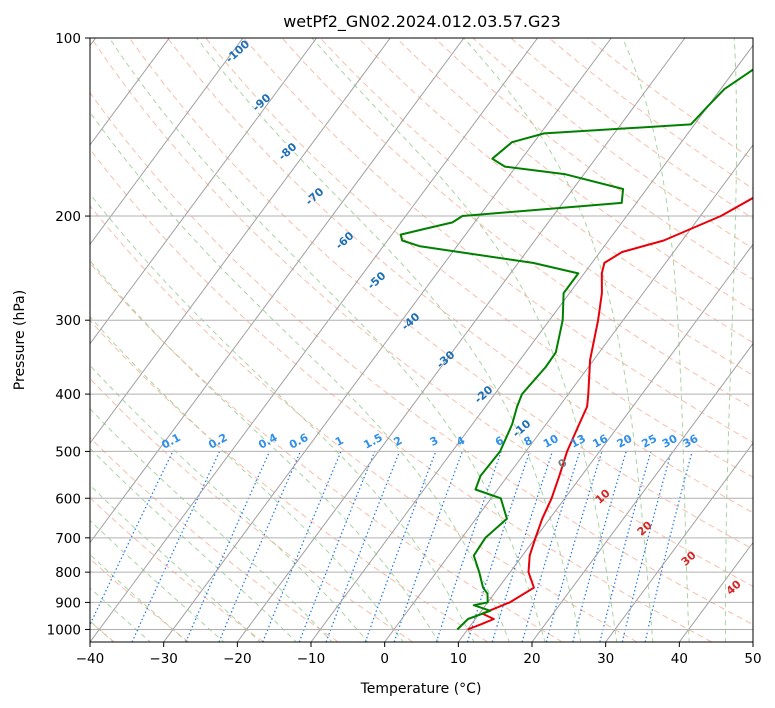 This screenshot has height=708, width=775. I want to click on dry-adiabat-label: -80, so click(288, 151).